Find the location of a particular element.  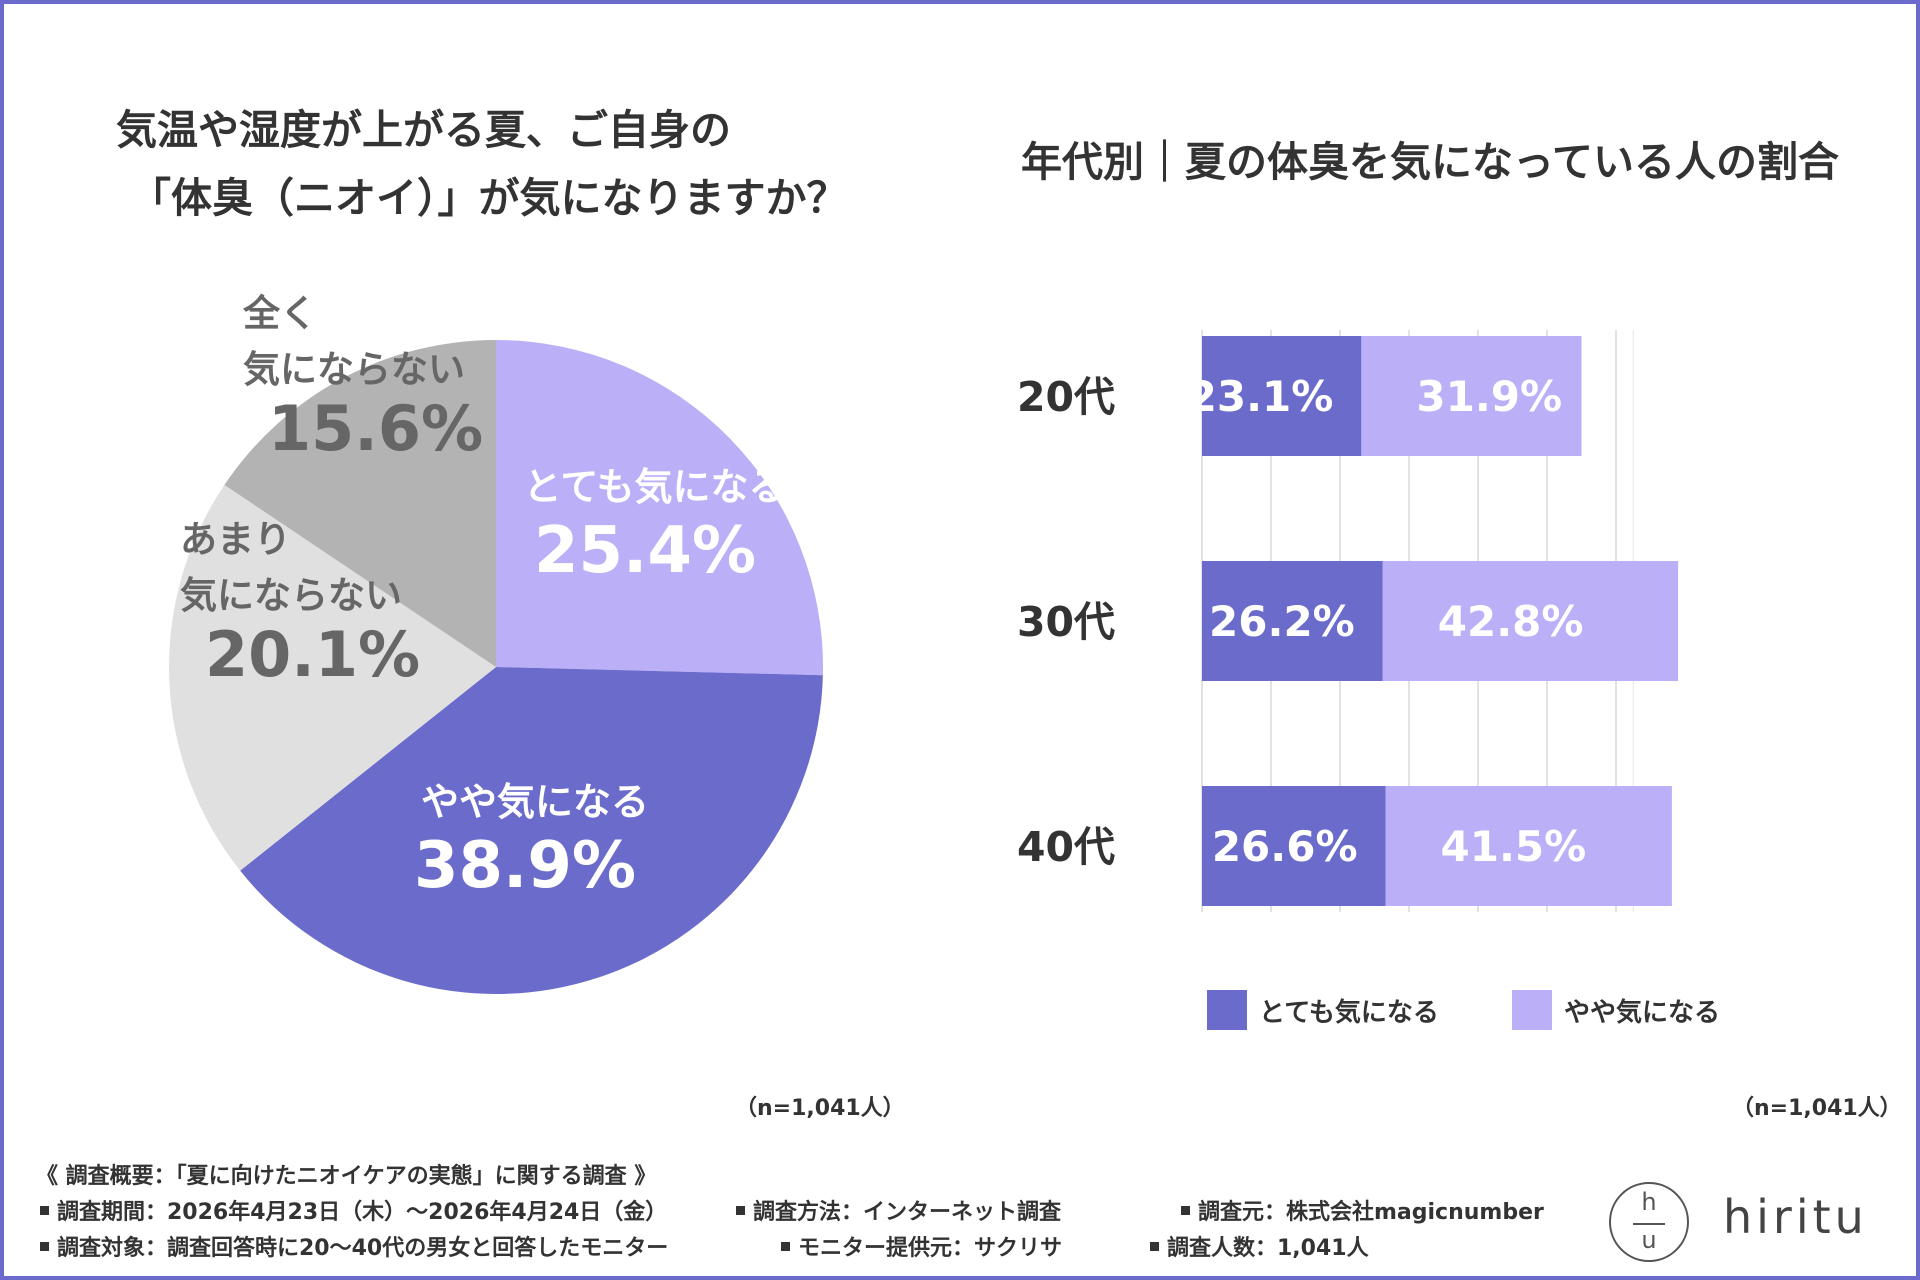

pie-slice-value-0: 25.4% is located at coordinates (645, 551).